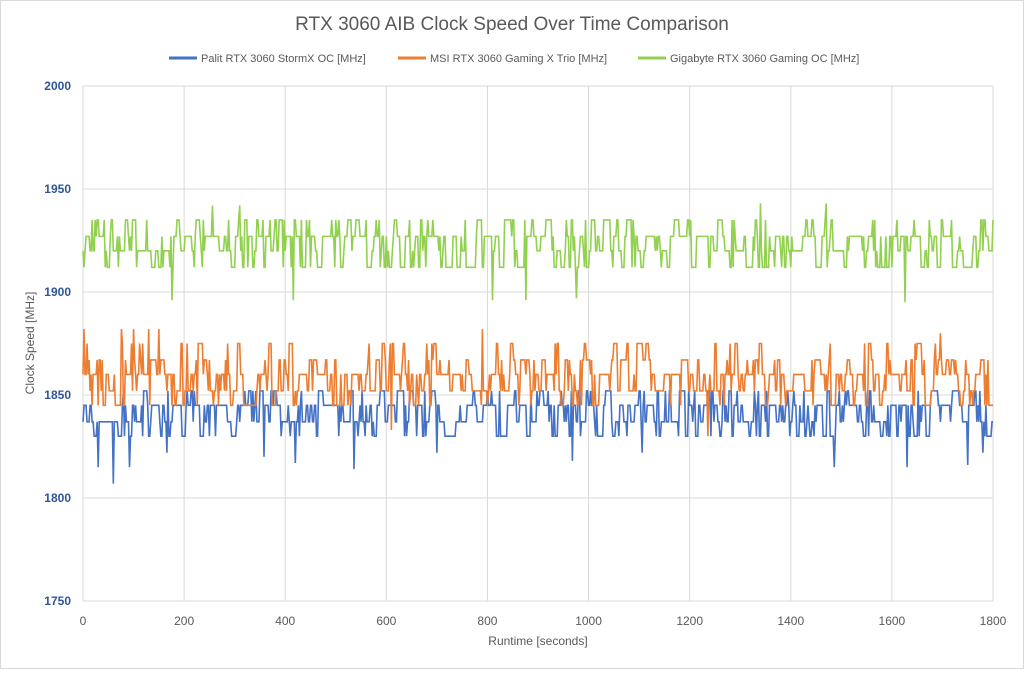  I want to click on legend-label-palit: Palit RTX 3060 StormX OC [MHz], so click(283, 59).